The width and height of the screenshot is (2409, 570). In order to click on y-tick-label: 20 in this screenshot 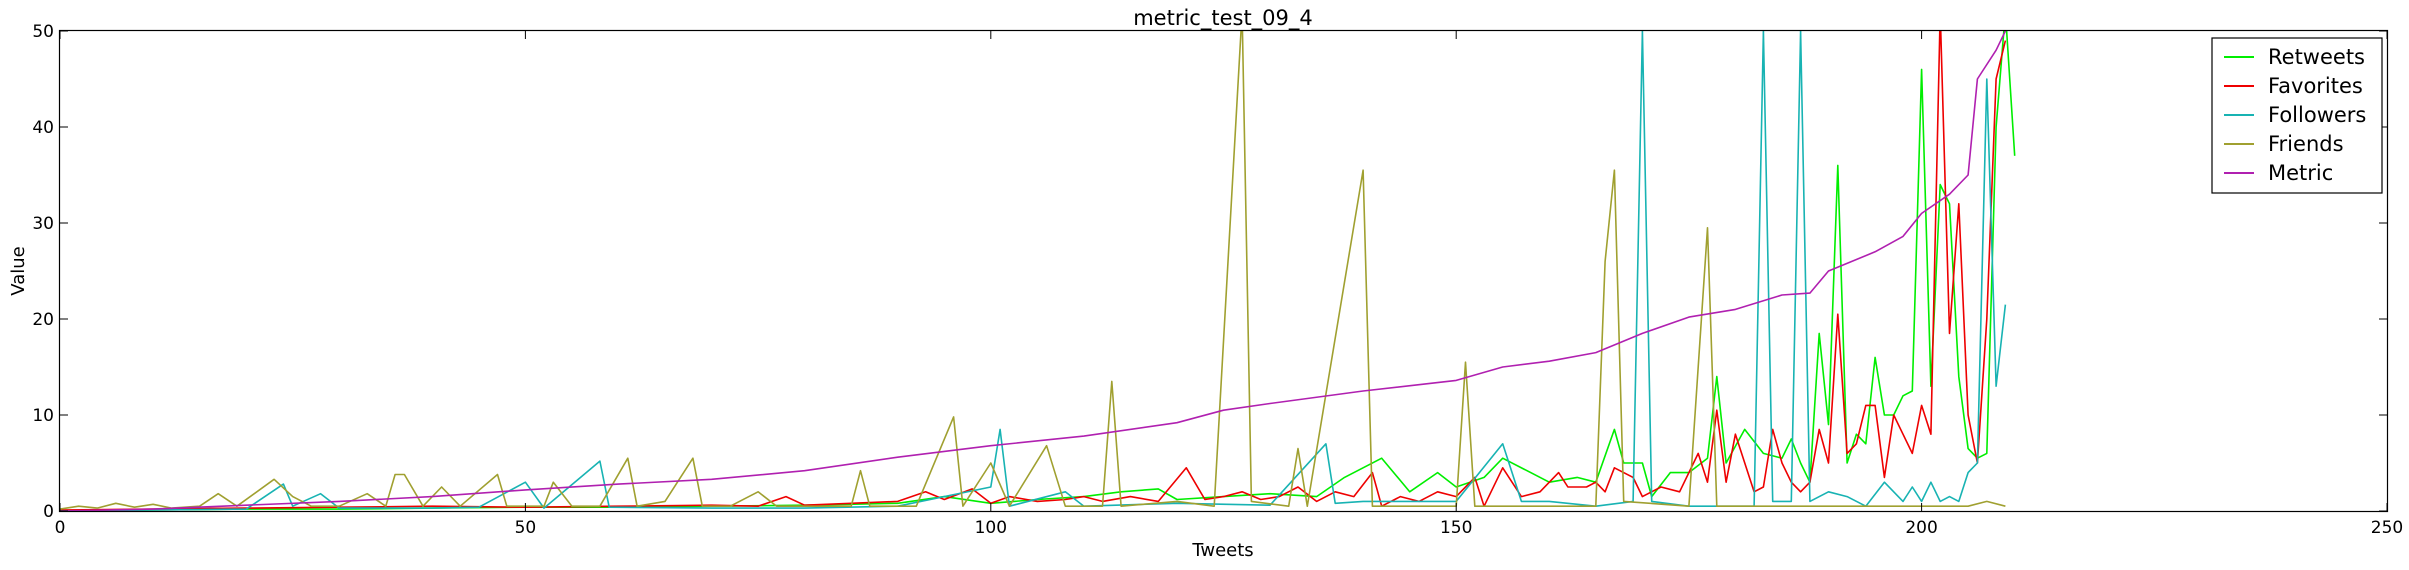, I will do `click(43, 320)`.